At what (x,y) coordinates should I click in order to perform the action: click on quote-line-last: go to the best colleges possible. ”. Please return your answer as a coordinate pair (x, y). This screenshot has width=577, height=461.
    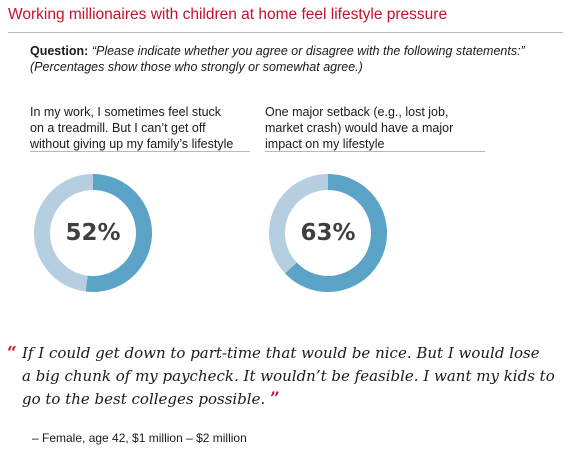
    Looking at the image, I should click on (294, 399).